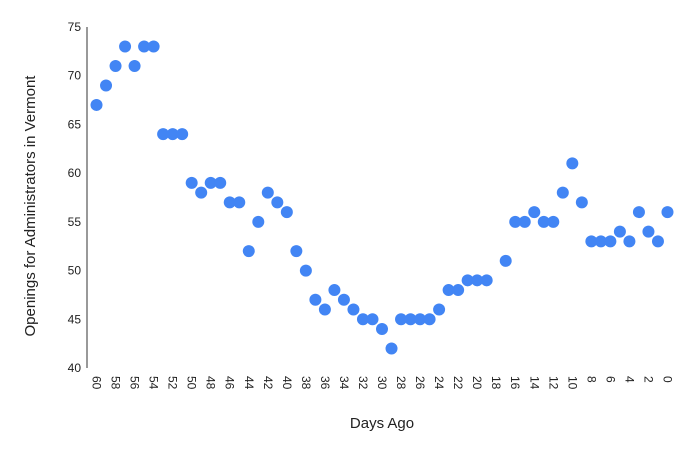 This screenshot has height=453, width=699. What do you see at coordinates (75, 319) in the screenshot?
I see `y-tick-label: 45` at bounding box center [75, 319].